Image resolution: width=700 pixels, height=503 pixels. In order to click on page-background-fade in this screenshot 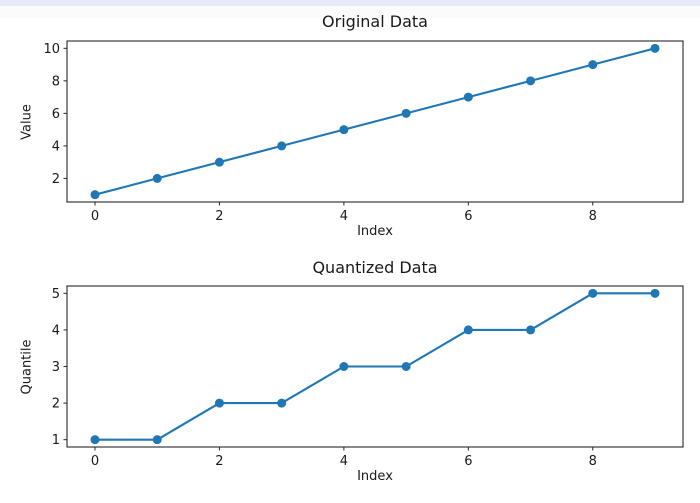, I will do `click(350, 12)`.